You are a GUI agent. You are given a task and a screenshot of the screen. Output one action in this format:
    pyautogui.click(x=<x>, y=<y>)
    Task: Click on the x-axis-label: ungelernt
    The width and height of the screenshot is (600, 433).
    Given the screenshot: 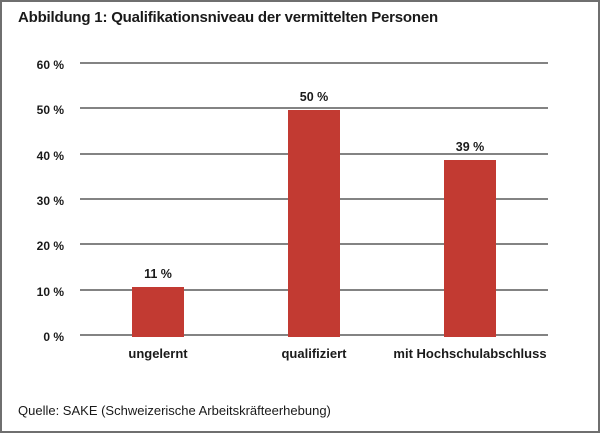 What is the action you would take?
    pyautogui.click(x=158, y=353)
    